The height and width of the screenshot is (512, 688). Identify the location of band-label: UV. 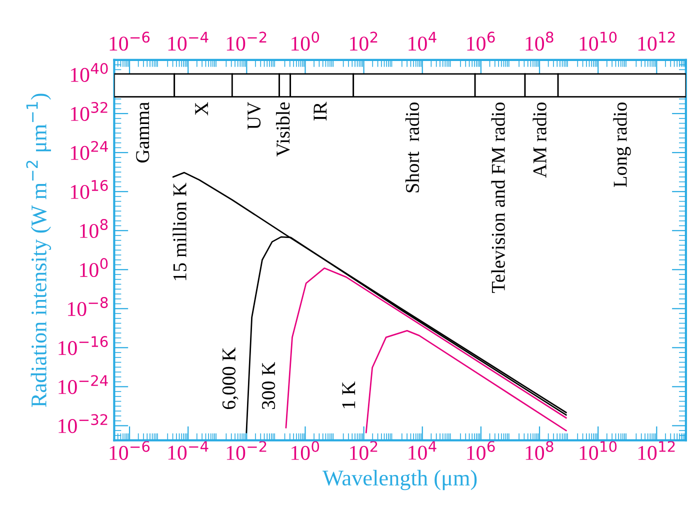
(254, 116).